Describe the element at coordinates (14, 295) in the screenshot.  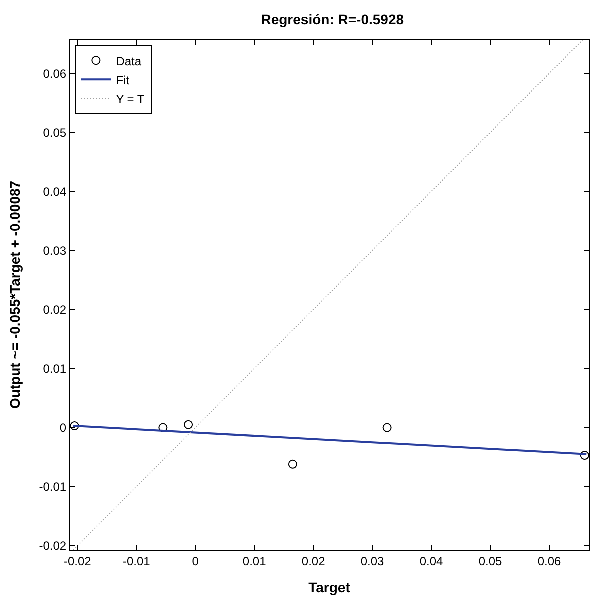
I see `y-axis-title: Output ~= -0.055*Target + -0.00087` at that location.